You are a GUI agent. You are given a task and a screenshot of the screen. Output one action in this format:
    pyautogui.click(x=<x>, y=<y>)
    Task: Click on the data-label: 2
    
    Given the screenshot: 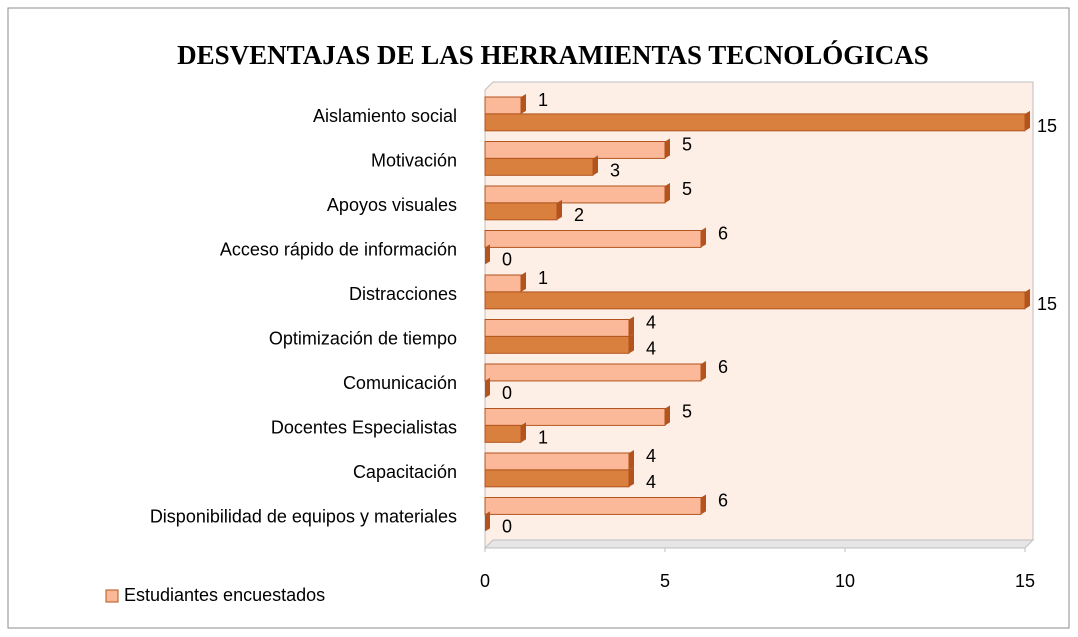 What is the action you would take?
    pyautogui.click(x=579, y=215)
    